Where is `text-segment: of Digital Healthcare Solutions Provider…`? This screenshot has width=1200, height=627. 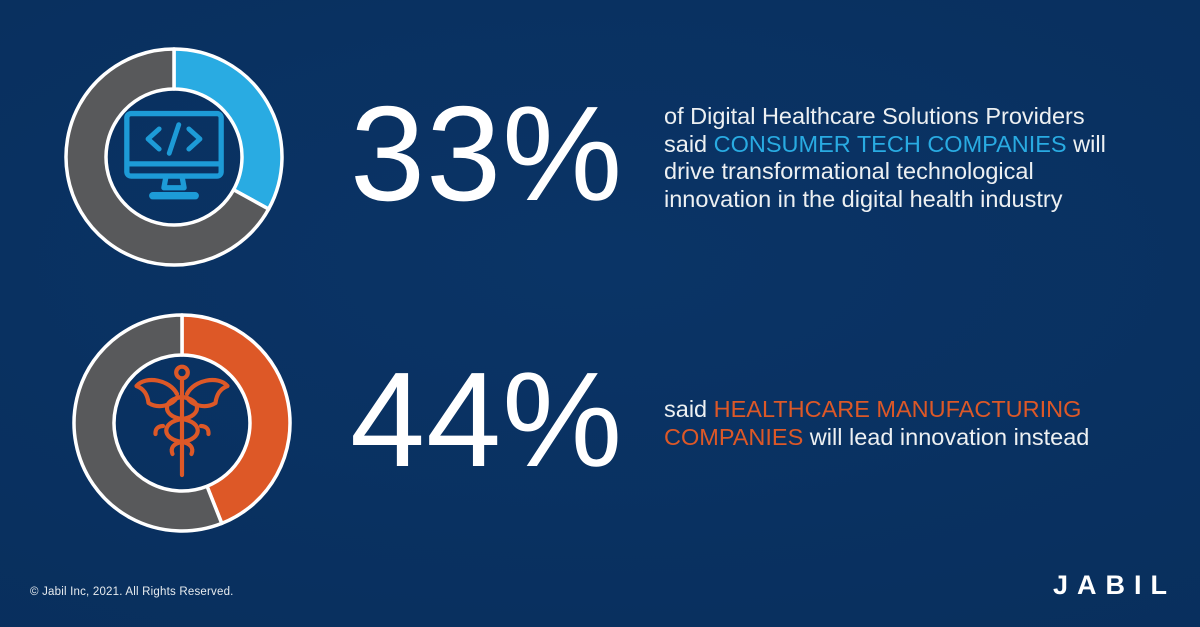
text-segment: of Digital Healthcare Solutions Provider… is located at coordinates (874, 130).